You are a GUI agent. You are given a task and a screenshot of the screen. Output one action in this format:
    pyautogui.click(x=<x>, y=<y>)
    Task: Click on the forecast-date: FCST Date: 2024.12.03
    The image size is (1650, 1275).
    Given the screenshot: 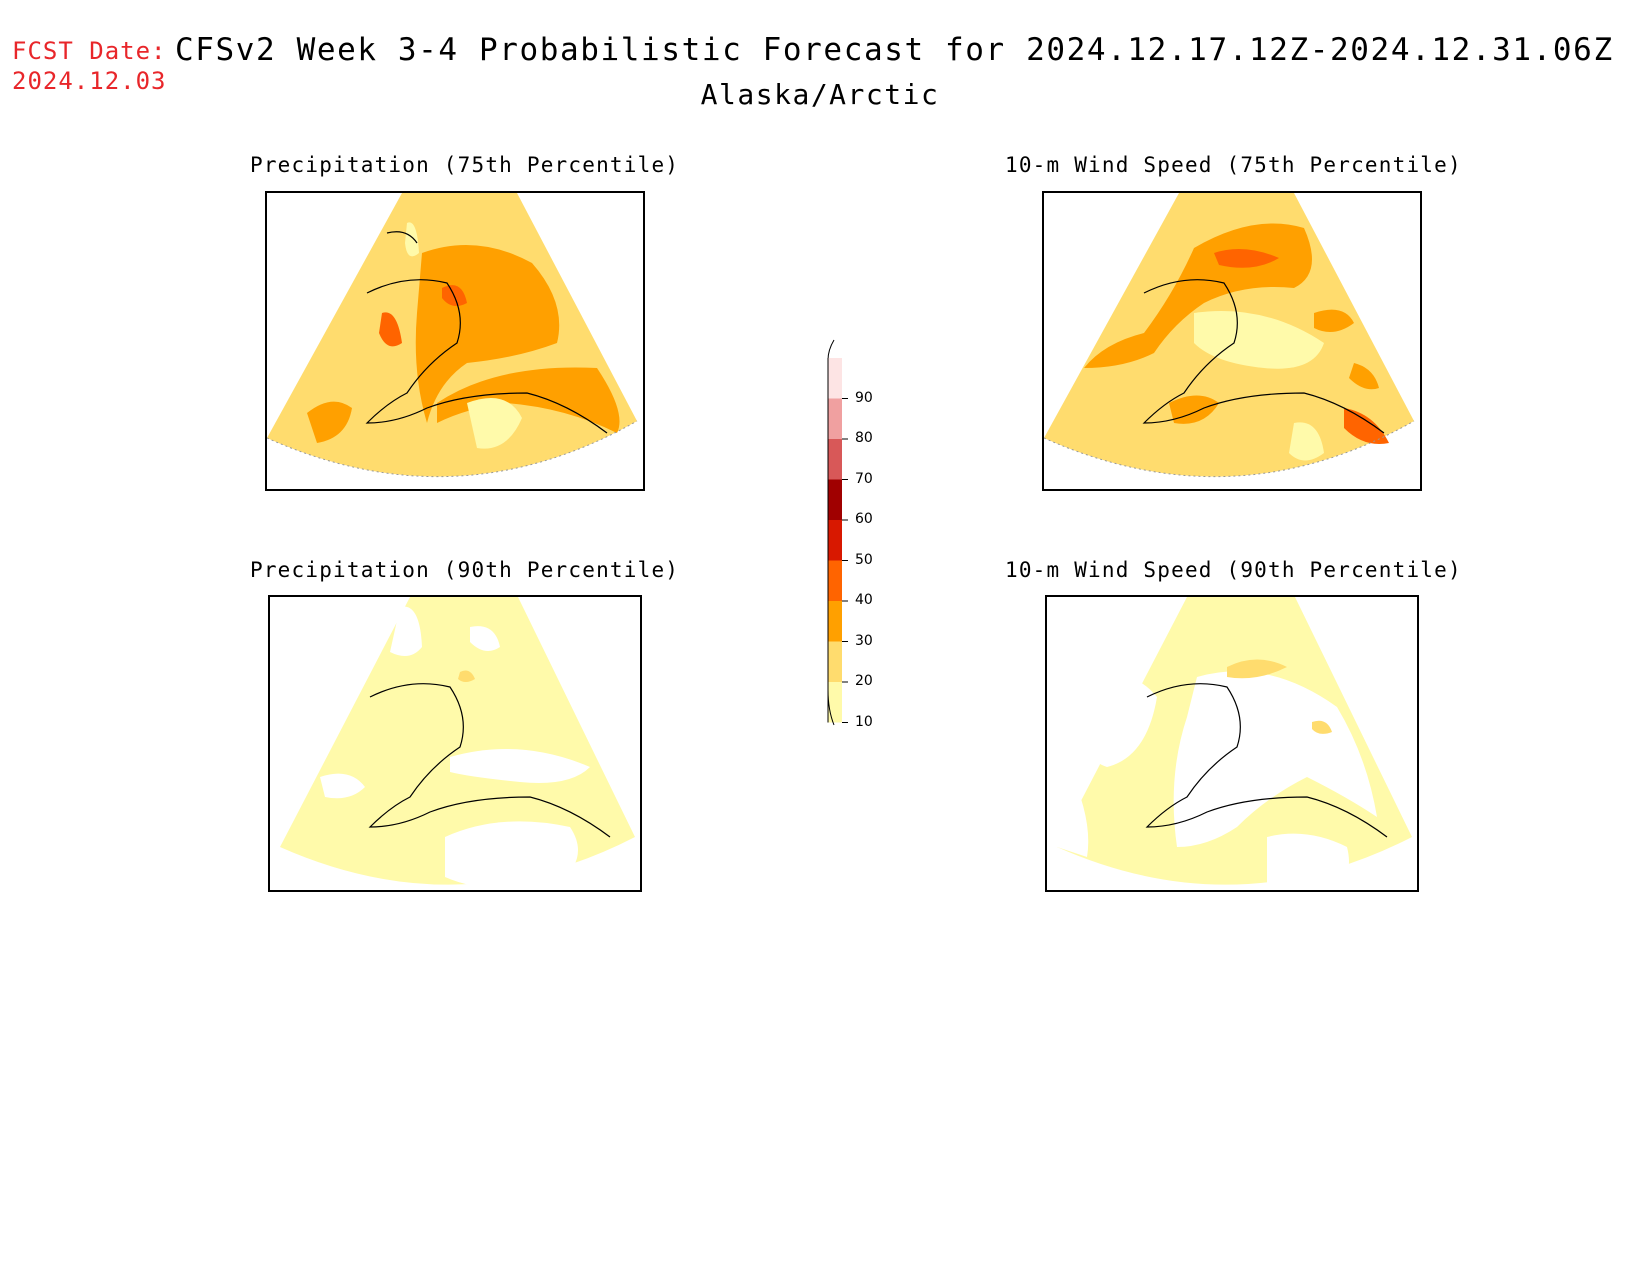 What is the action you would take?
    pyautogui.click(x=89, y=66)
    